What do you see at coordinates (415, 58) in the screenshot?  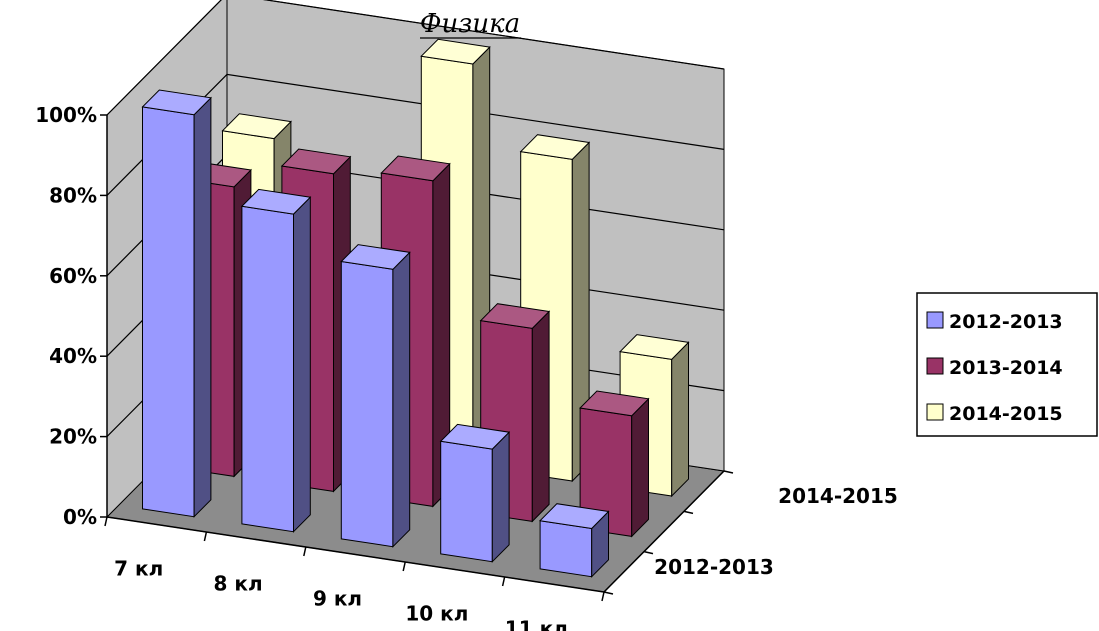 I see `gridline` at bounding box center [415, 58].